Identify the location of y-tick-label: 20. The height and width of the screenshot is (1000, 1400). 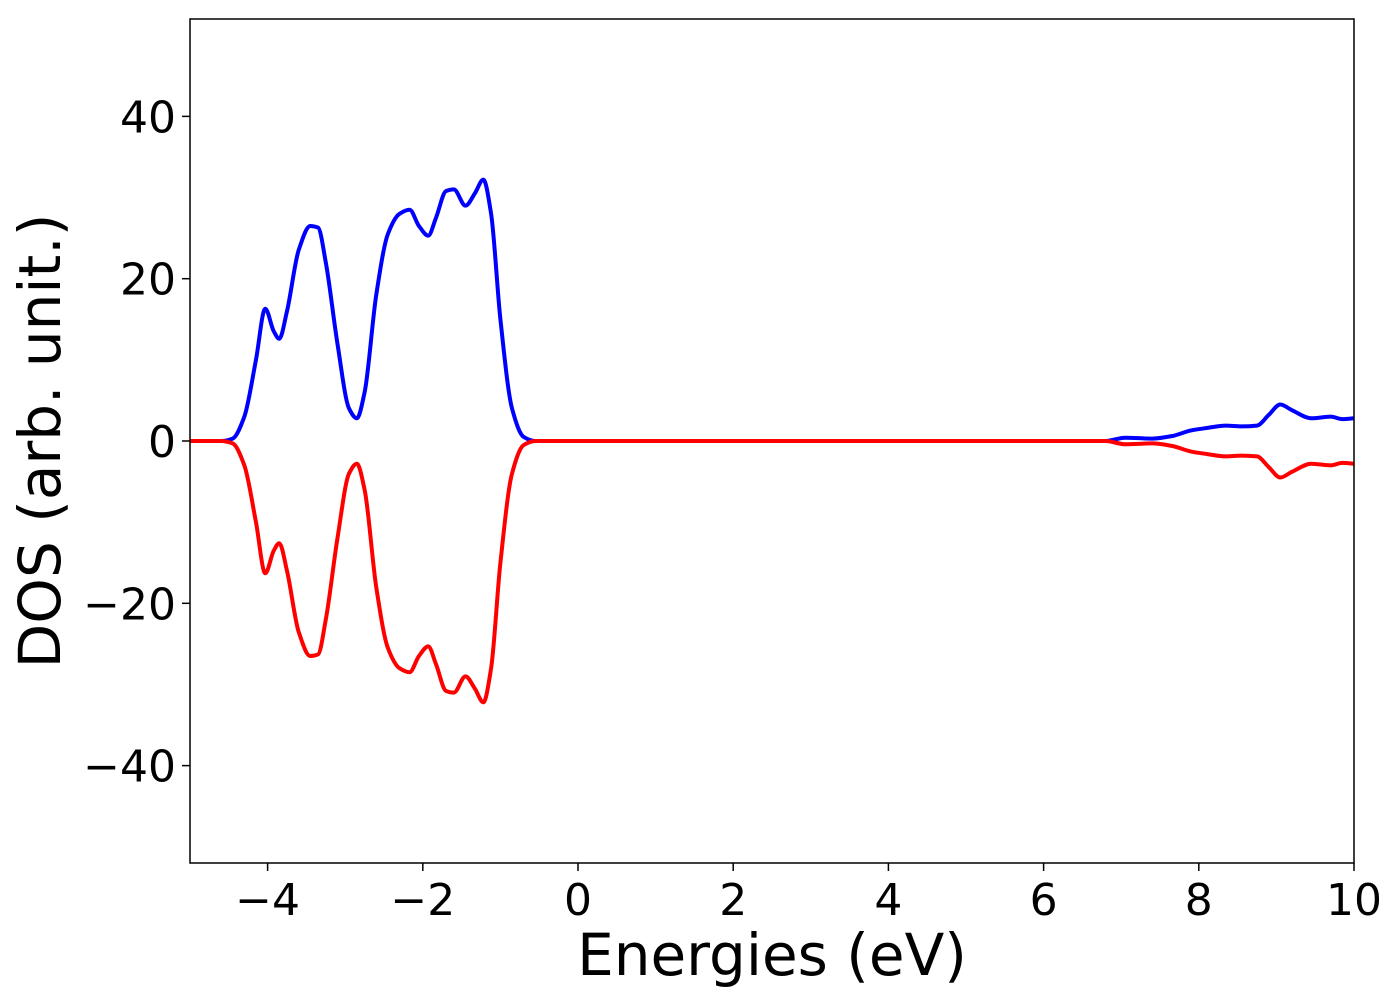
(148, 280).